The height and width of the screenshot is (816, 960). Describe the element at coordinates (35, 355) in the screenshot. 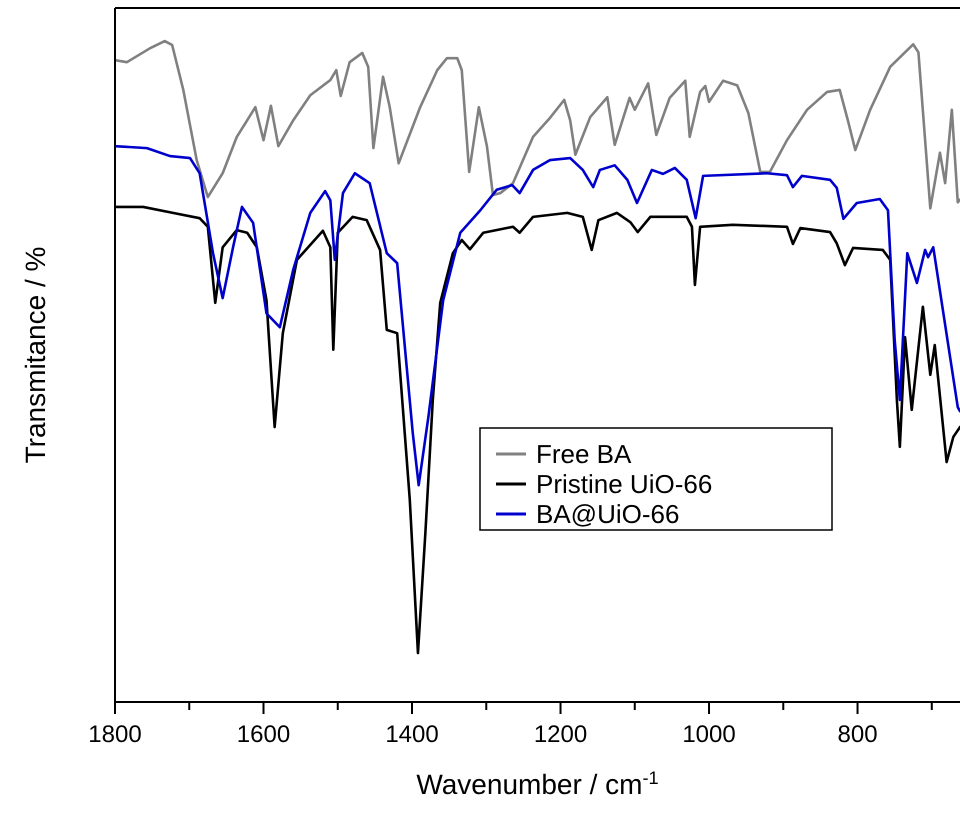

I see `y-axis-title: Transmitance / %` at that location.